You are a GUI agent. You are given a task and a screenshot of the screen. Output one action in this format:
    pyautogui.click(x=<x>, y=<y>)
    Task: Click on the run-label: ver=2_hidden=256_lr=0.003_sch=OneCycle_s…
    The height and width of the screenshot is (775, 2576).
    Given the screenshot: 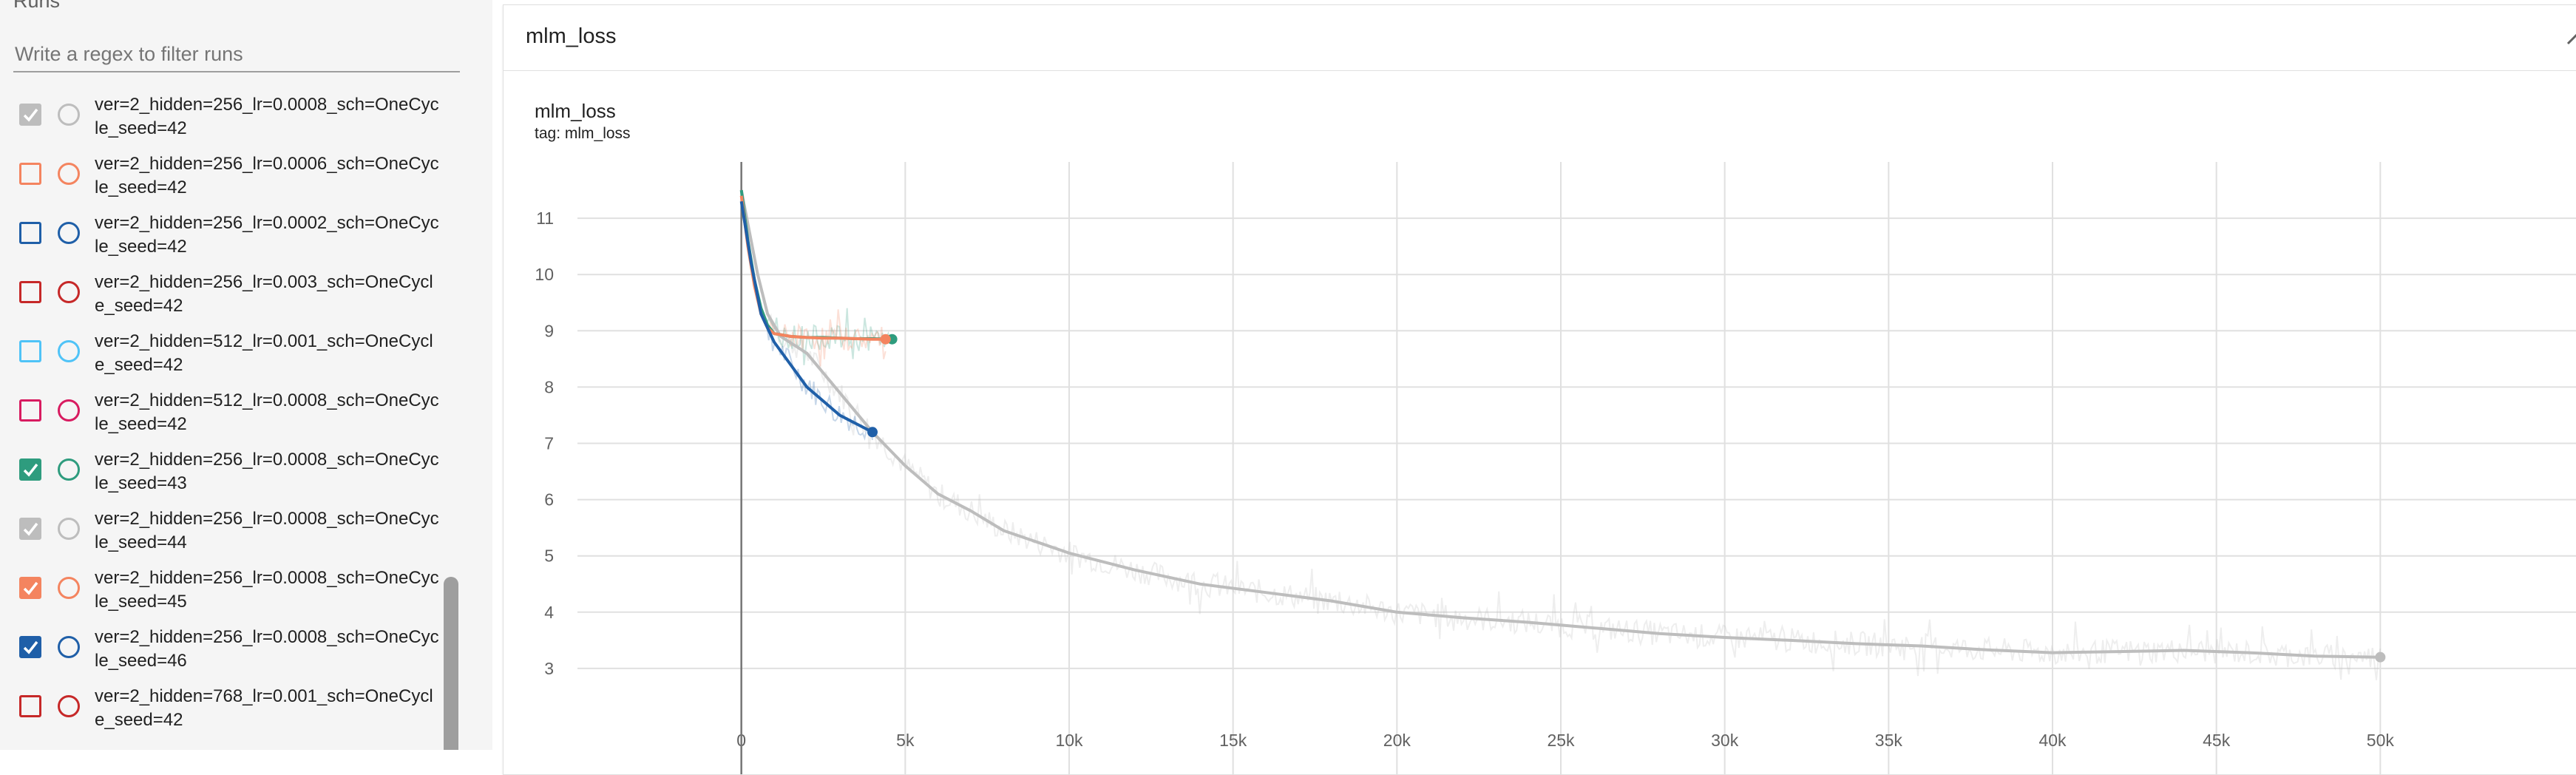 What is the action you would take?
    pyautogui.click(x=264, y=294)
    